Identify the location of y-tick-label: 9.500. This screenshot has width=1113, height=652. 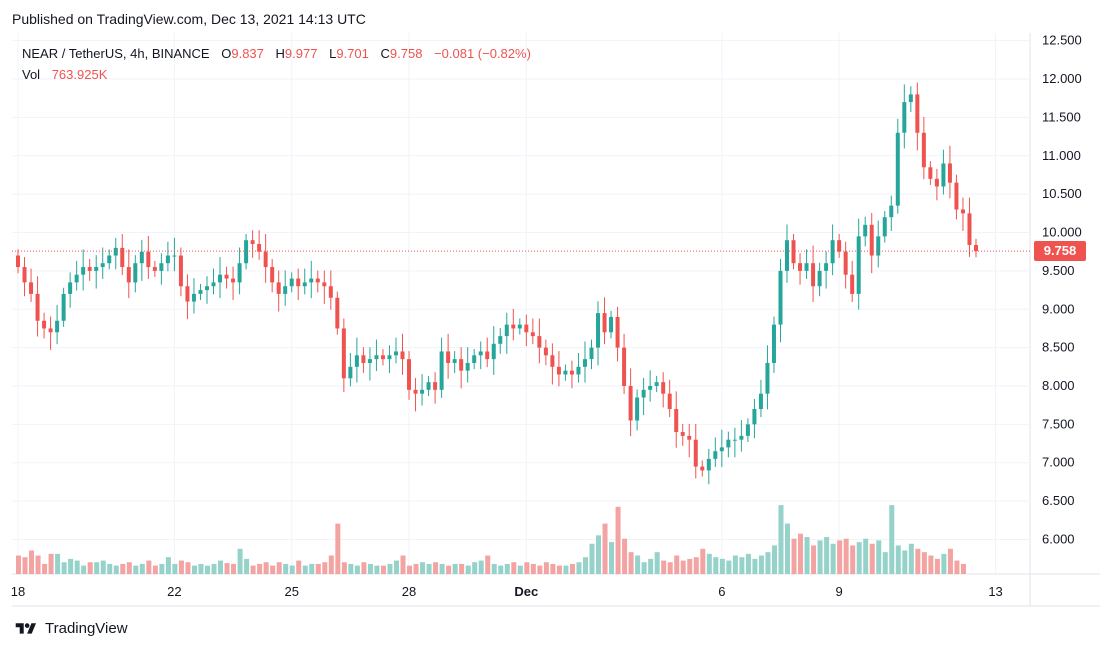
(1058, 270).